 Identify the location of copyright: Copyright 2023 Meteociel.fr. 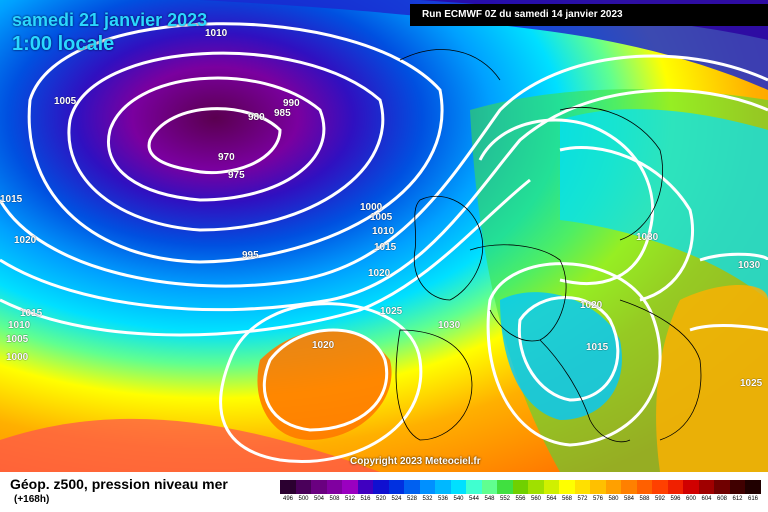
(415, 461).